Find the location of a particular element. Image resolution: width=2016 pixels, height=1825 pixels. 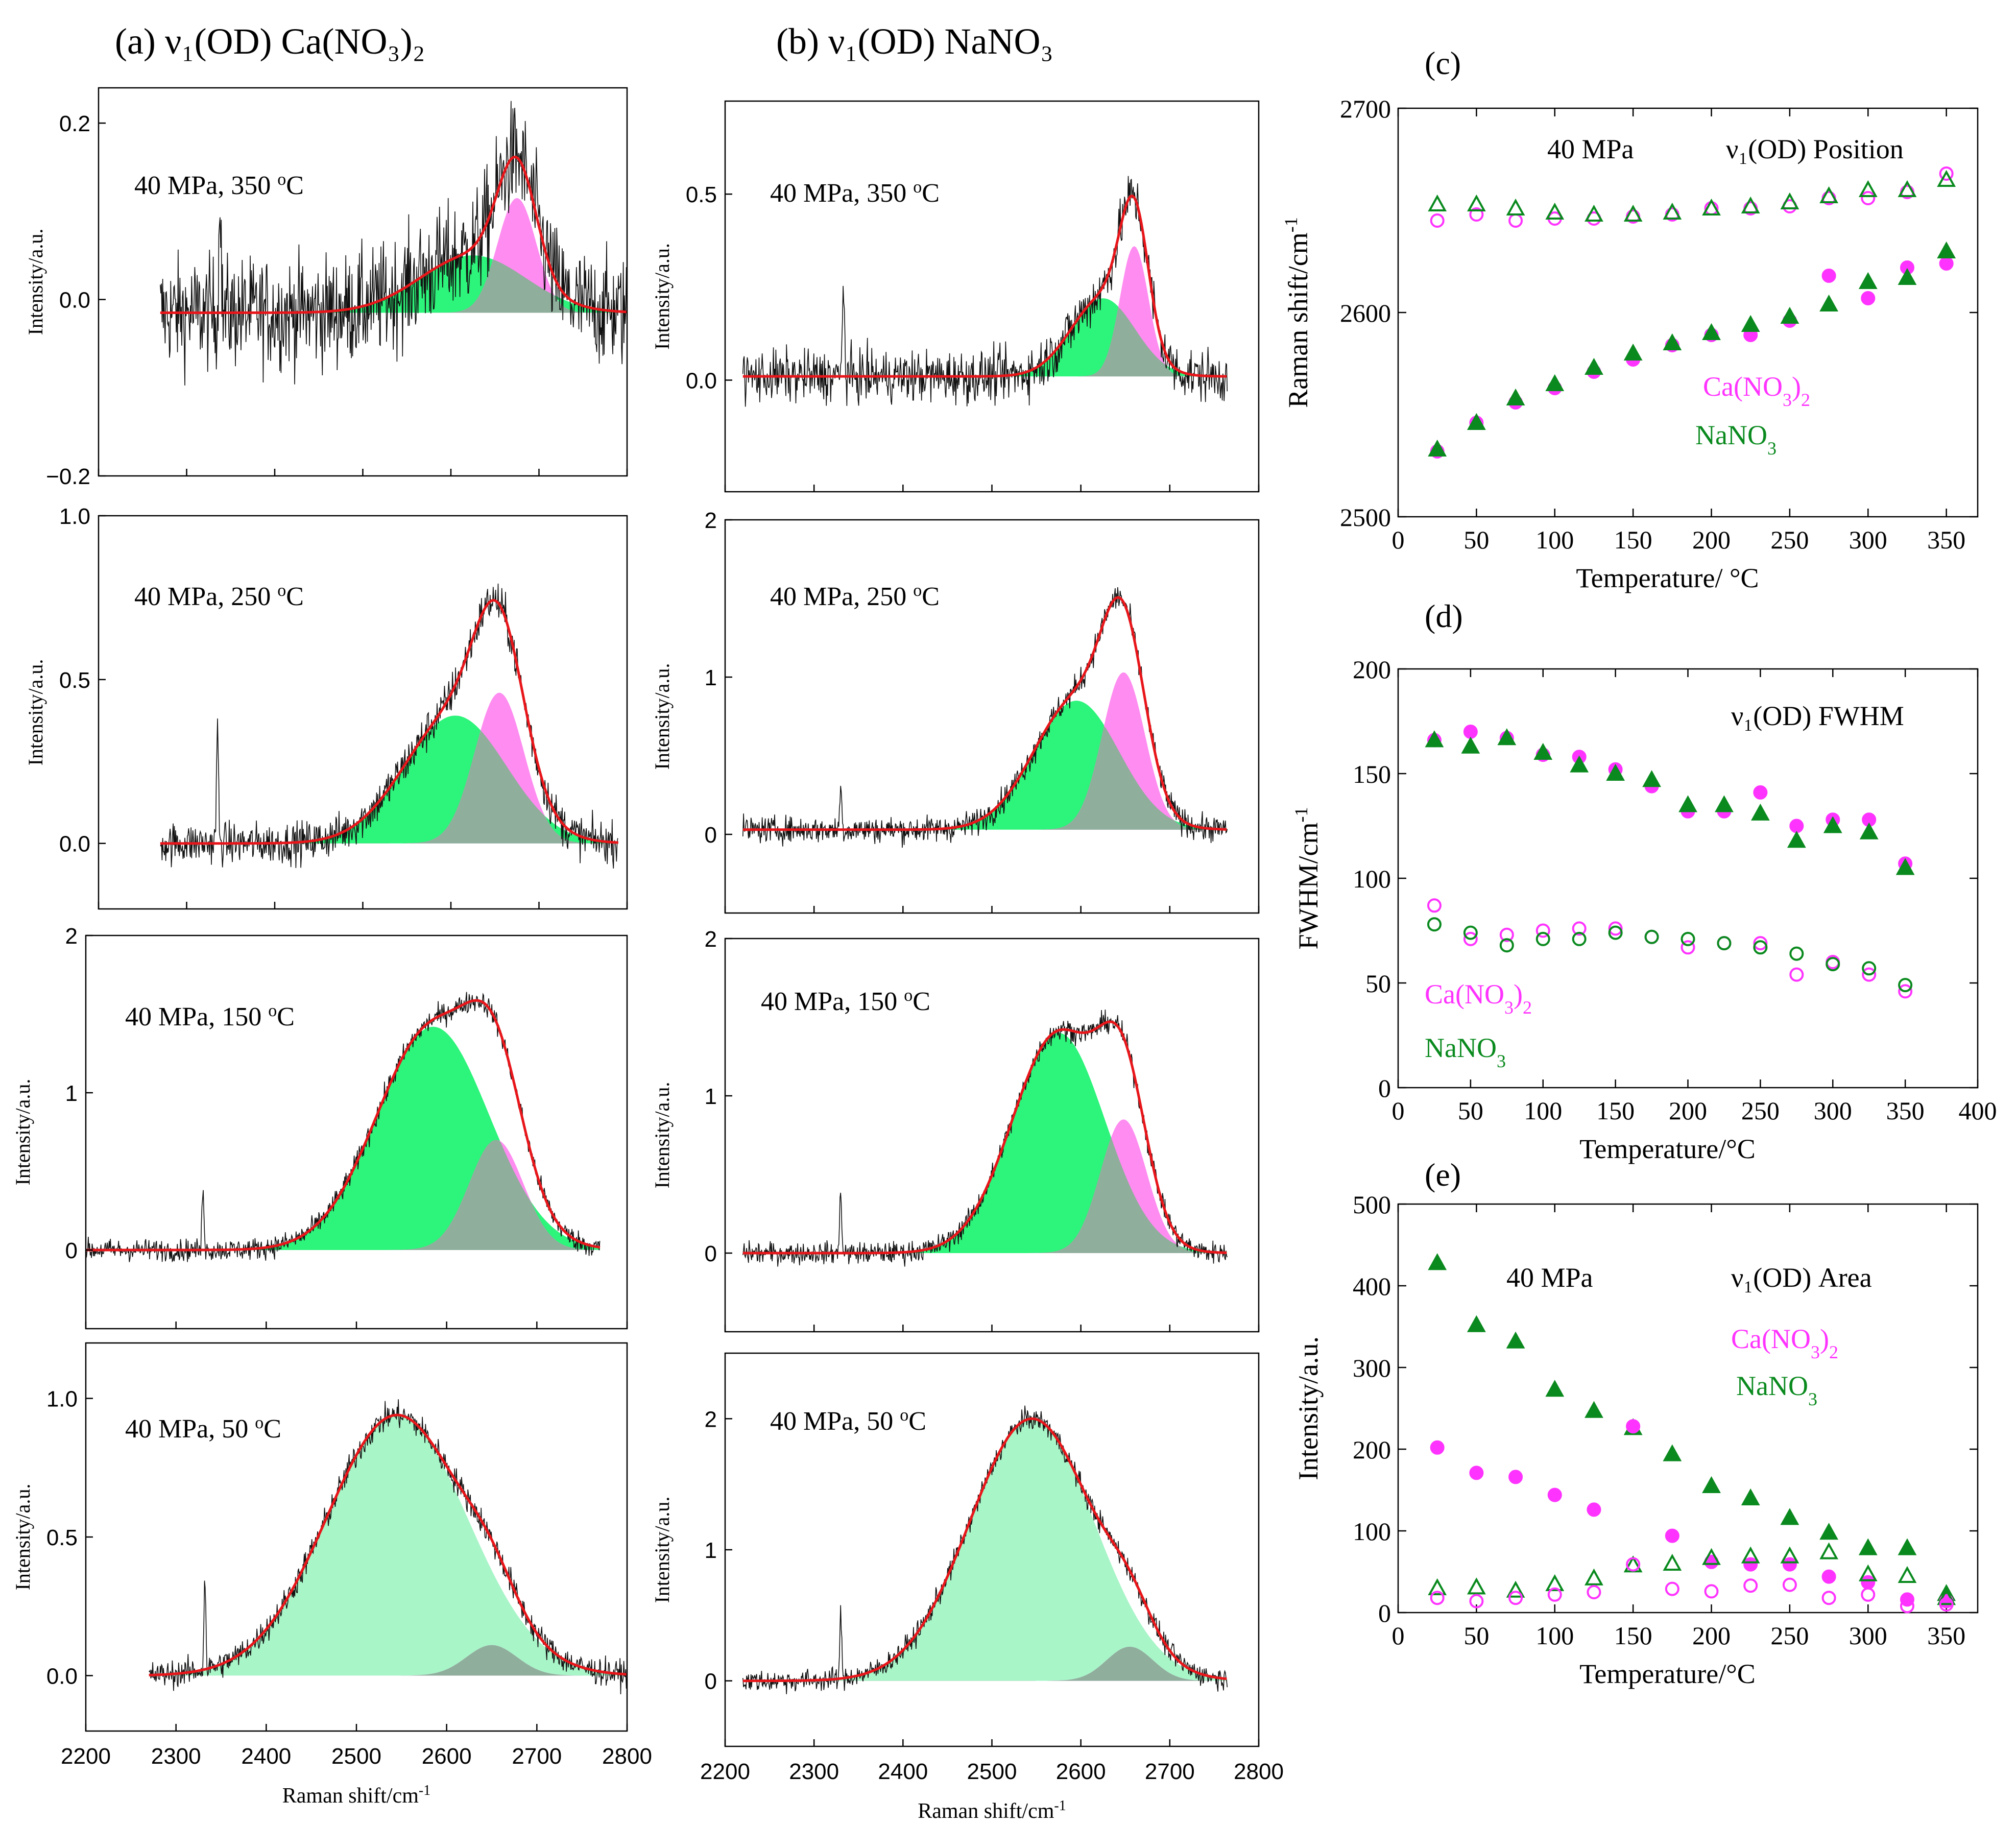

ytick-label-a3-2: 2 is located at coordinates (71, 936).